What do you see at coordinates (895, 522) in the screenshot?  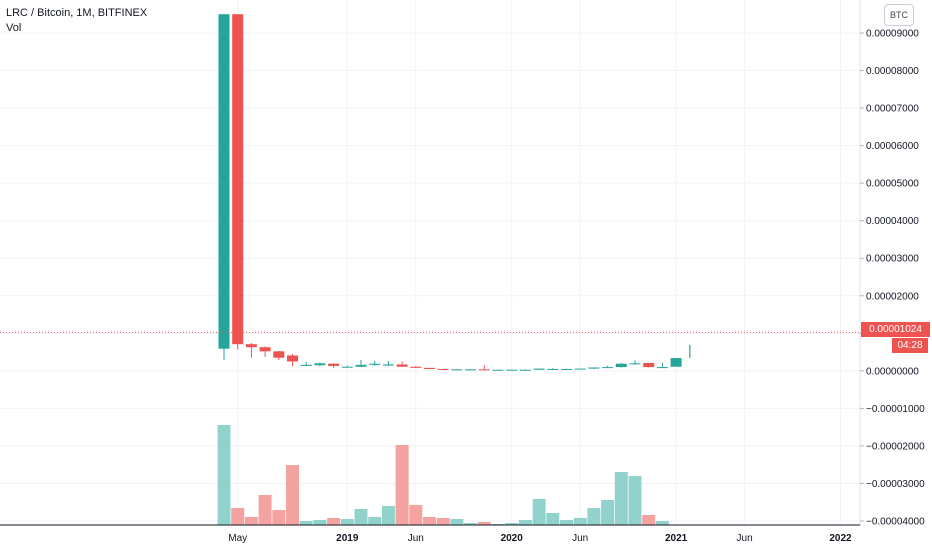 I see `price-tick-label: −0.00004000` at bounding box center [895, 522].